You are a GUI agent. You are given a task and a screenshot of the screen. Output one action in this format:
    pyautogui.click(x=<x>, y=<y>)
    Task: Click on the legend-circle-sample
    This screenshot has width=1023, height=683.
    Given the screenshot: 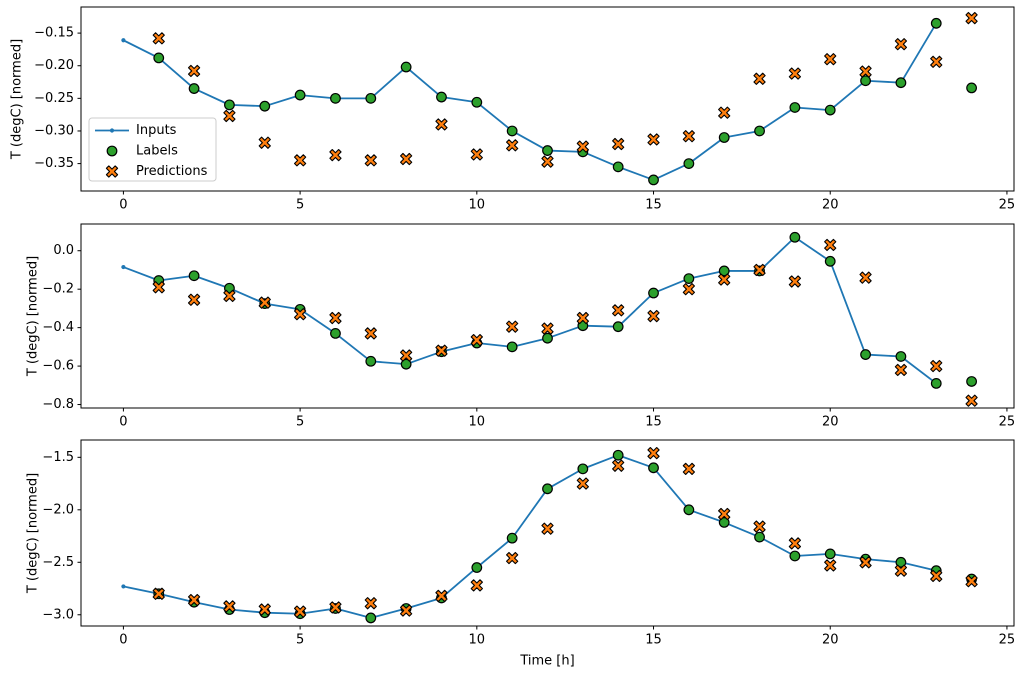 What is the action you would take?
    pyautogui.click(x=112, y=151)
    